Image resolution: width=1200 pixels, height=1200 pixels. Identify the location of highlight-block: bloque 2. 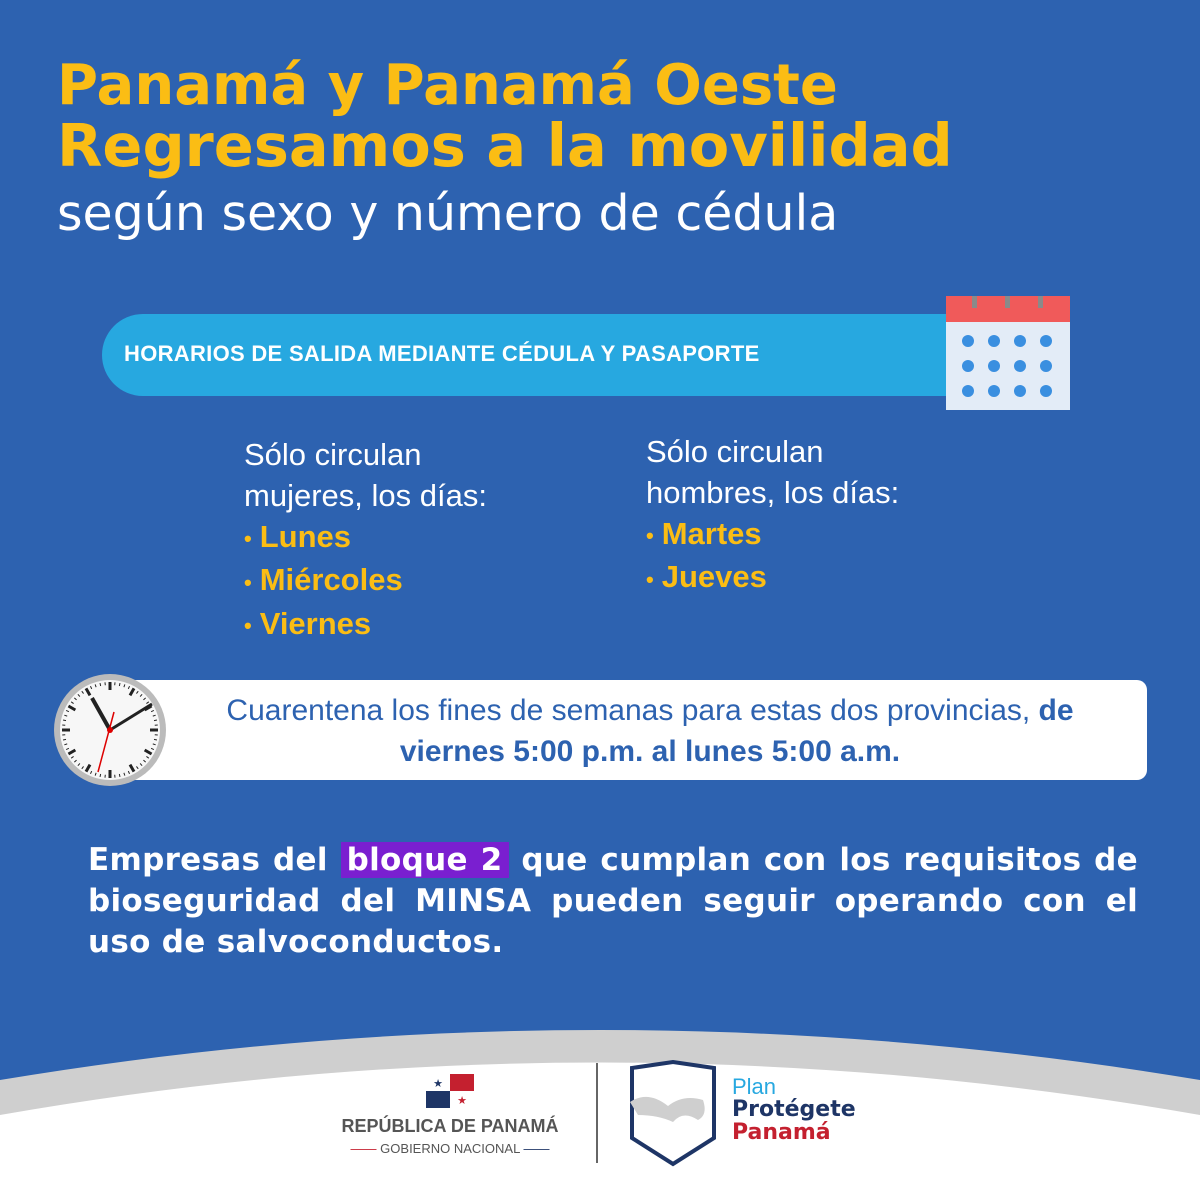
(424, 860).